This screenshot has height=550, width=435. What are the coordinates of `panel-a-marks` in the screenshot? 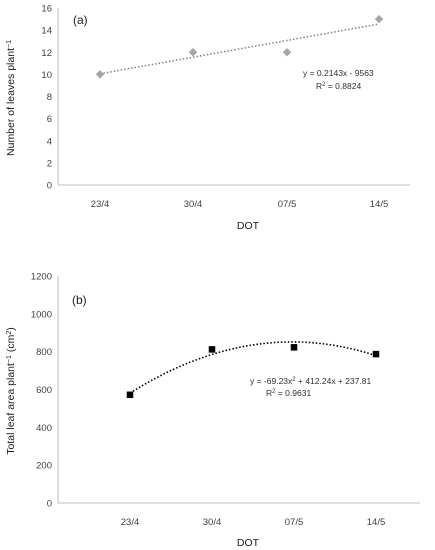 It's located at (239, 46).